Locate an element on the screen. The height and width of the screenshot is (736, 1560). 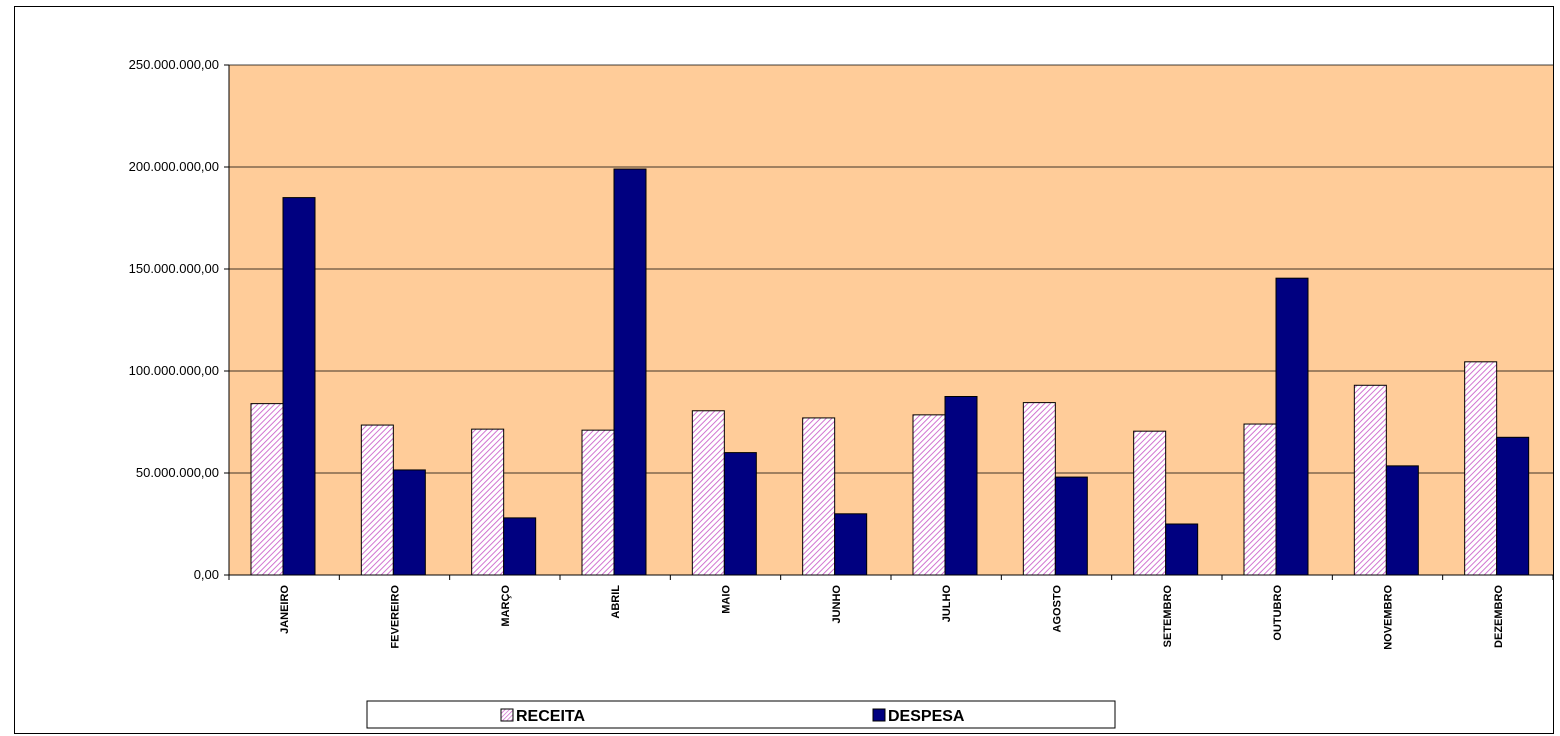
legend-box is located at coordinates (741, 714).